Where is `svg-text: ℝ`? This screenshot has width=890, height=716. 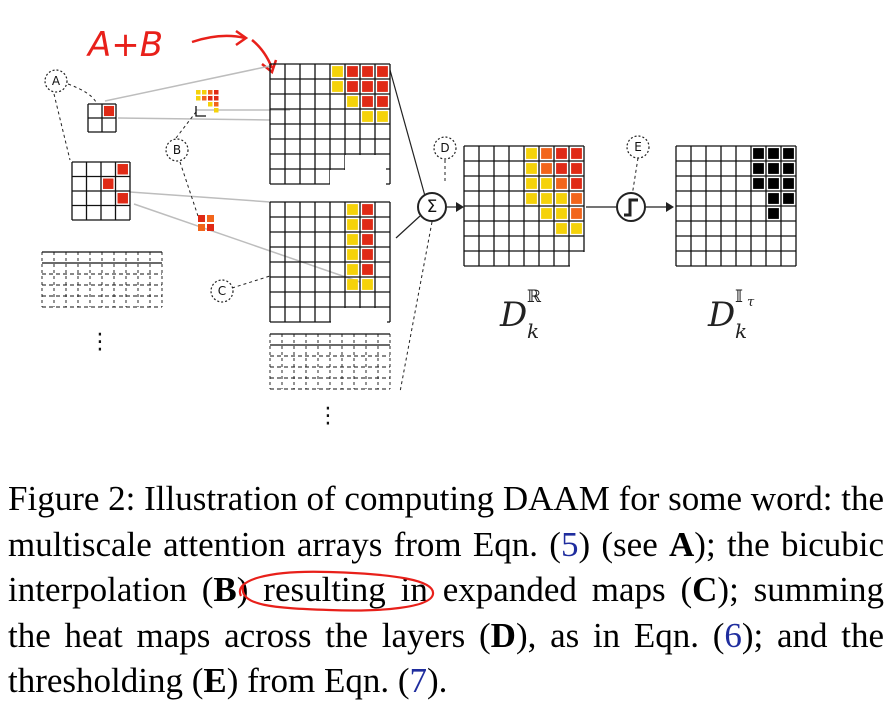
svg-text: ℝ is located at coordinates (534, 297).